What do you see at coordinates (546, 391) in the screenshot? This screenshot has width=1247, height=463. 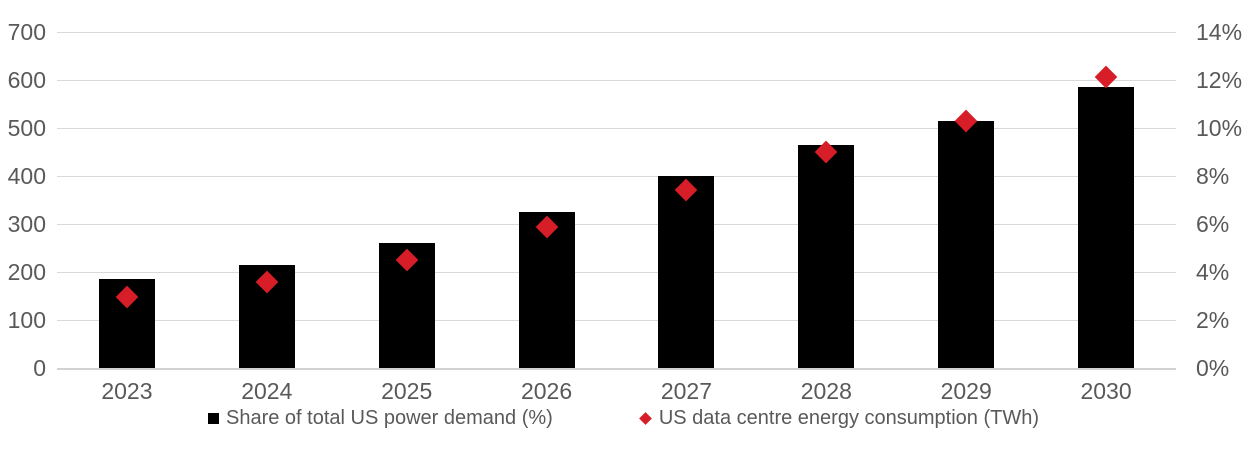 I see `x-axis-label-2026: 2026` at bounding box center [546, 391].